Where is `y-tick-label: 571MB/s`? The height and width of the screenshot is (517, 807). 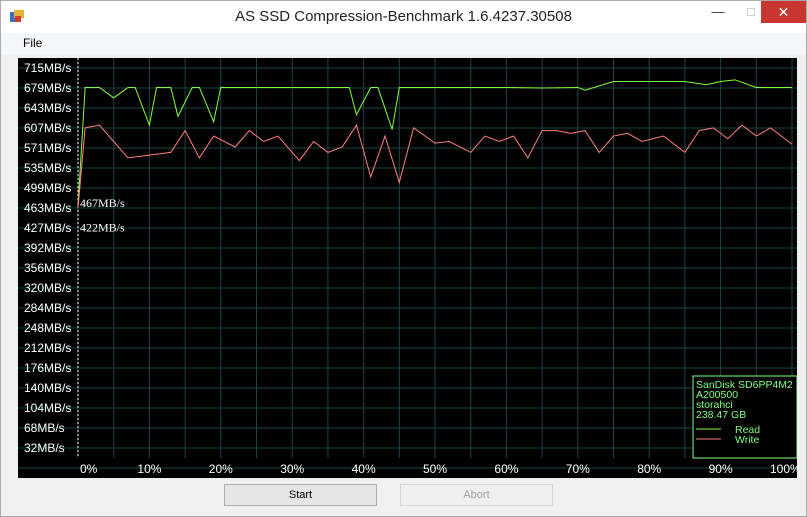 y-tick-label: 571MB/s is located at coordinates (47, 148).